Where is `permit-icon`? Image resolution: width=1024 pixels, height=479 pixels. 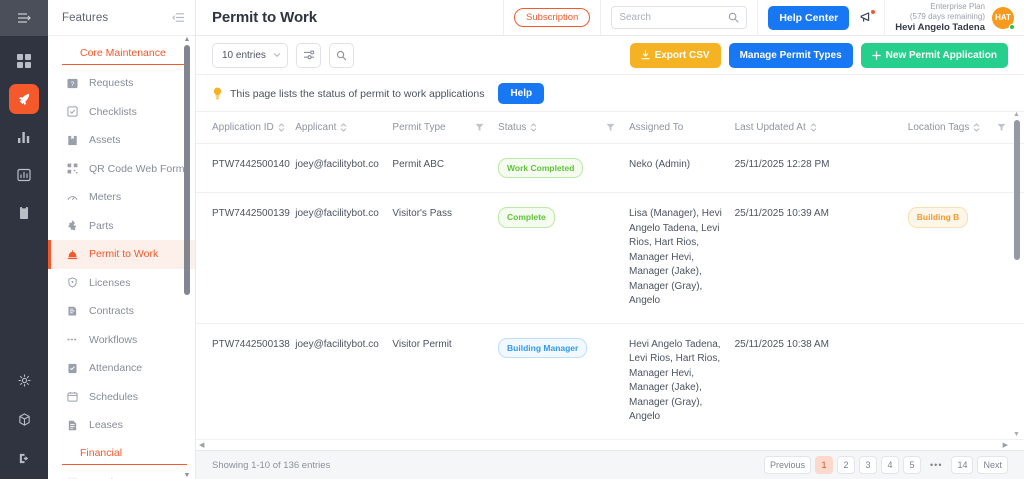 permit-icon is located at coordinates (72, 254).